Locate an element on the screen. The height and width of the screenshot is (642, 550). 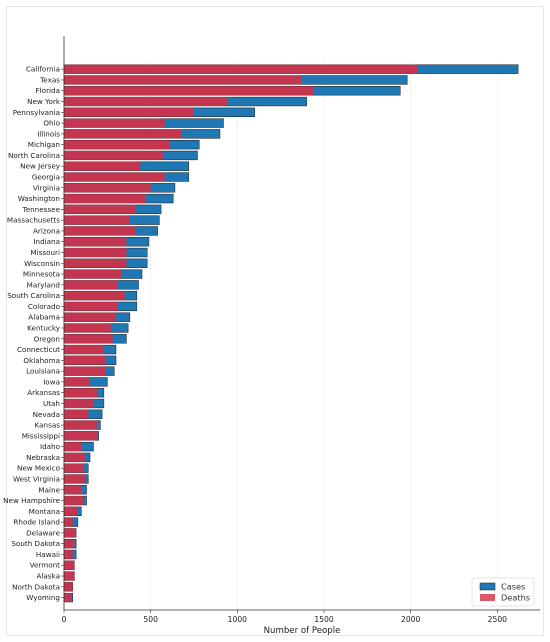
category-label-utah: Utah is located at coordinates (51, 403).